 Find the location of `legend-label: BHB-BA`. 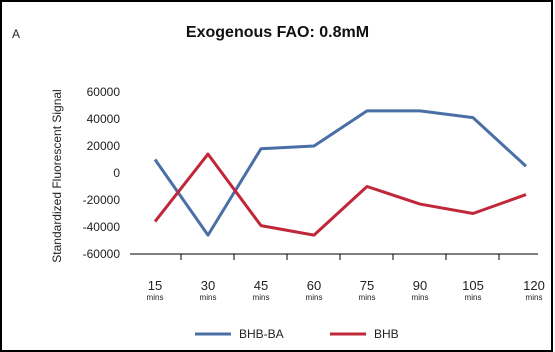

legend-label: BHB-BA is located at coordinates (261, 334).